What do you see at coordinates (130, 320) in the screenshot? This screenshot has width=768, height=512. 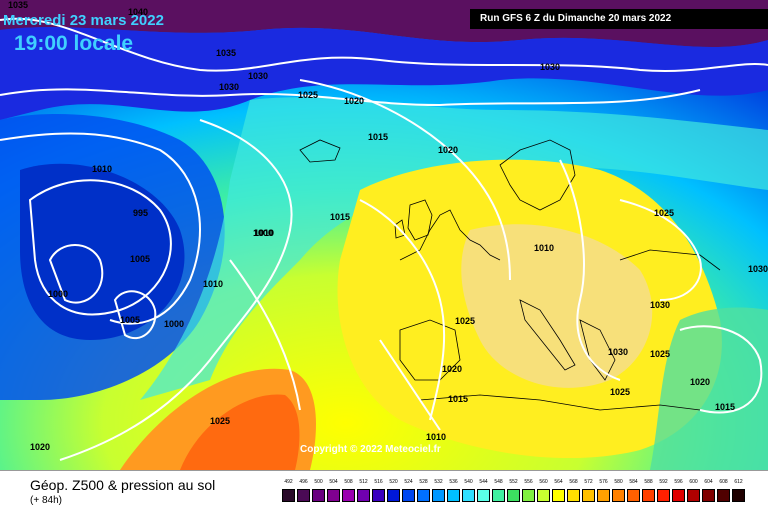 I see `isobar-label: 1005` at bounding box center [130, 320].